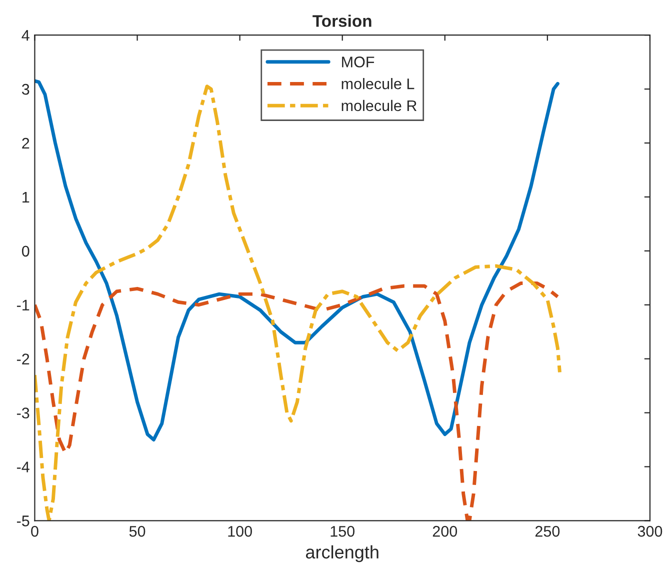 The width and height of the screenshot is (668, 585). Describe the element at coordinates (26, 143) in the screenshot. I see `y-tick-label: 2` at that location.